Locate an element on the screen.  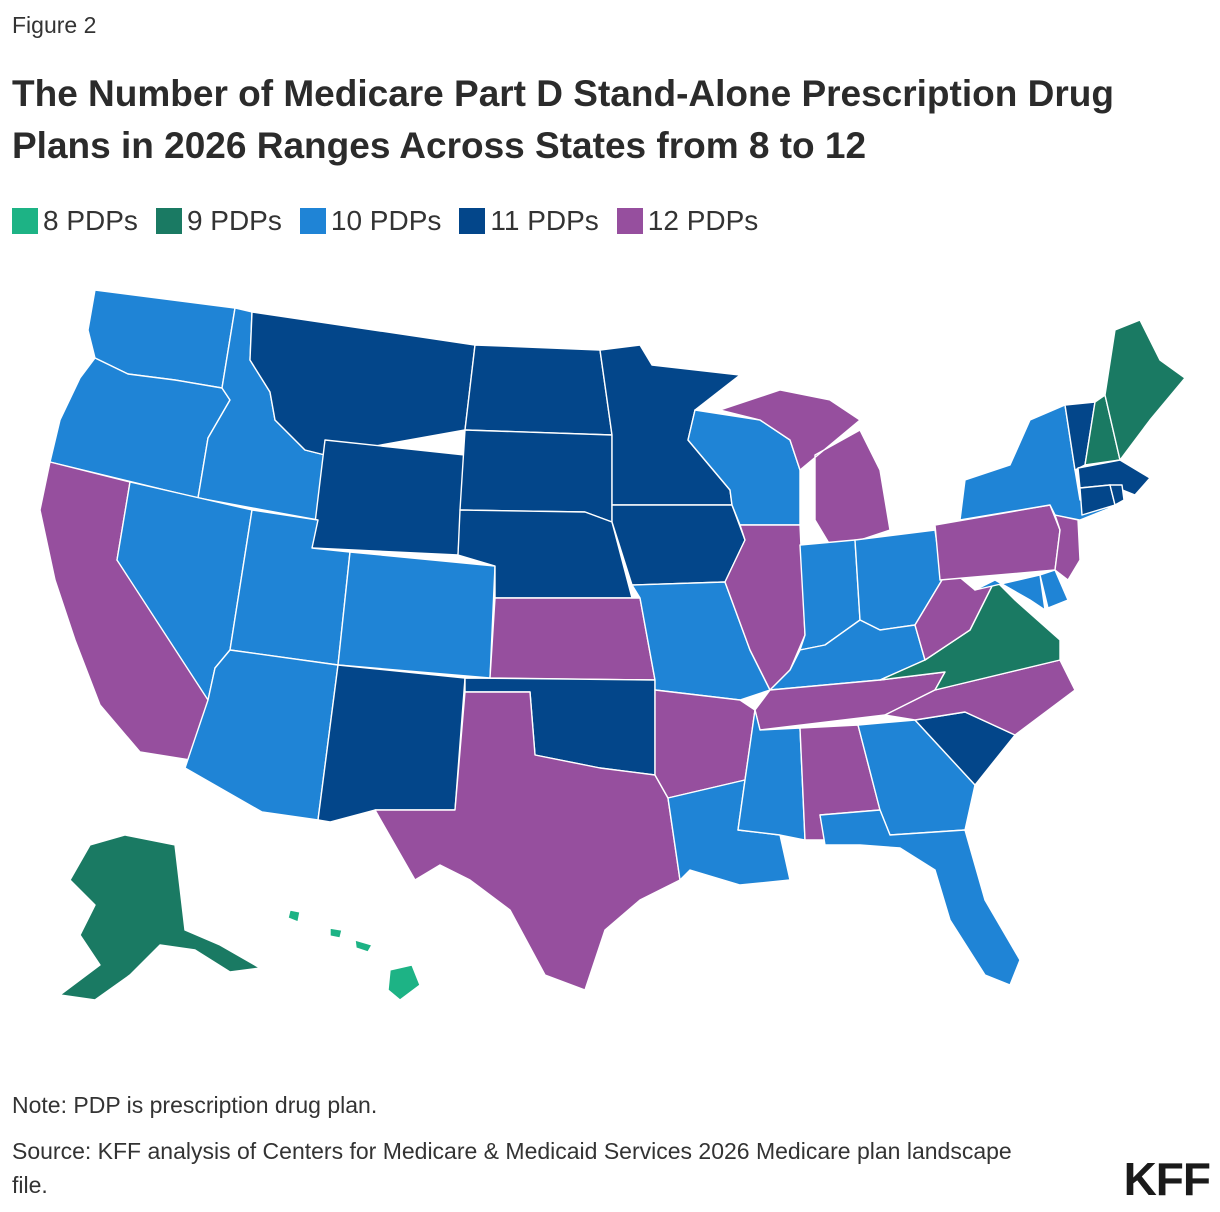
state-KS is located at coordinates (572, 639).